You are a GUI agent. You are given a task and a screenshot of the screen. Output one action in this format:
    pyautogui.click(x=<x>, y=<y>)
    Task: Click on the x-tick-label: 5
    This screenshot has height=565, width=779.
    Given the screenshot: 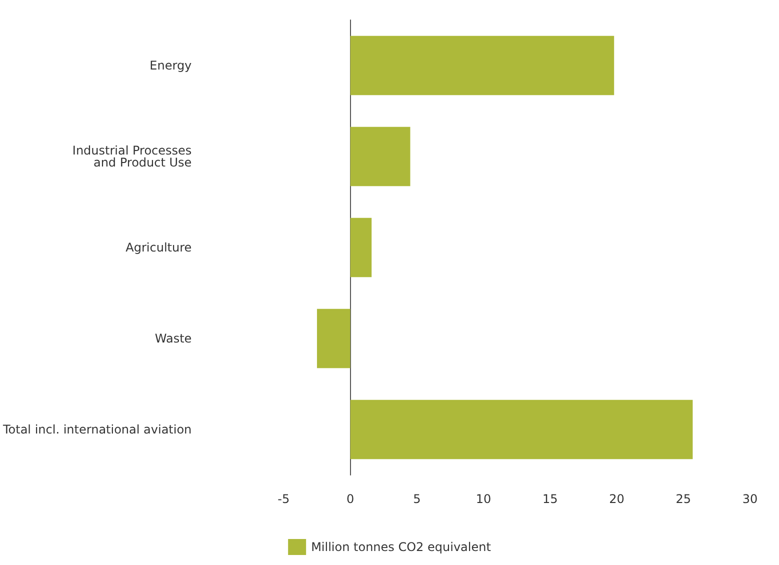 What is the action you would take?
    pyautogui.click(x=417, y=499)
    